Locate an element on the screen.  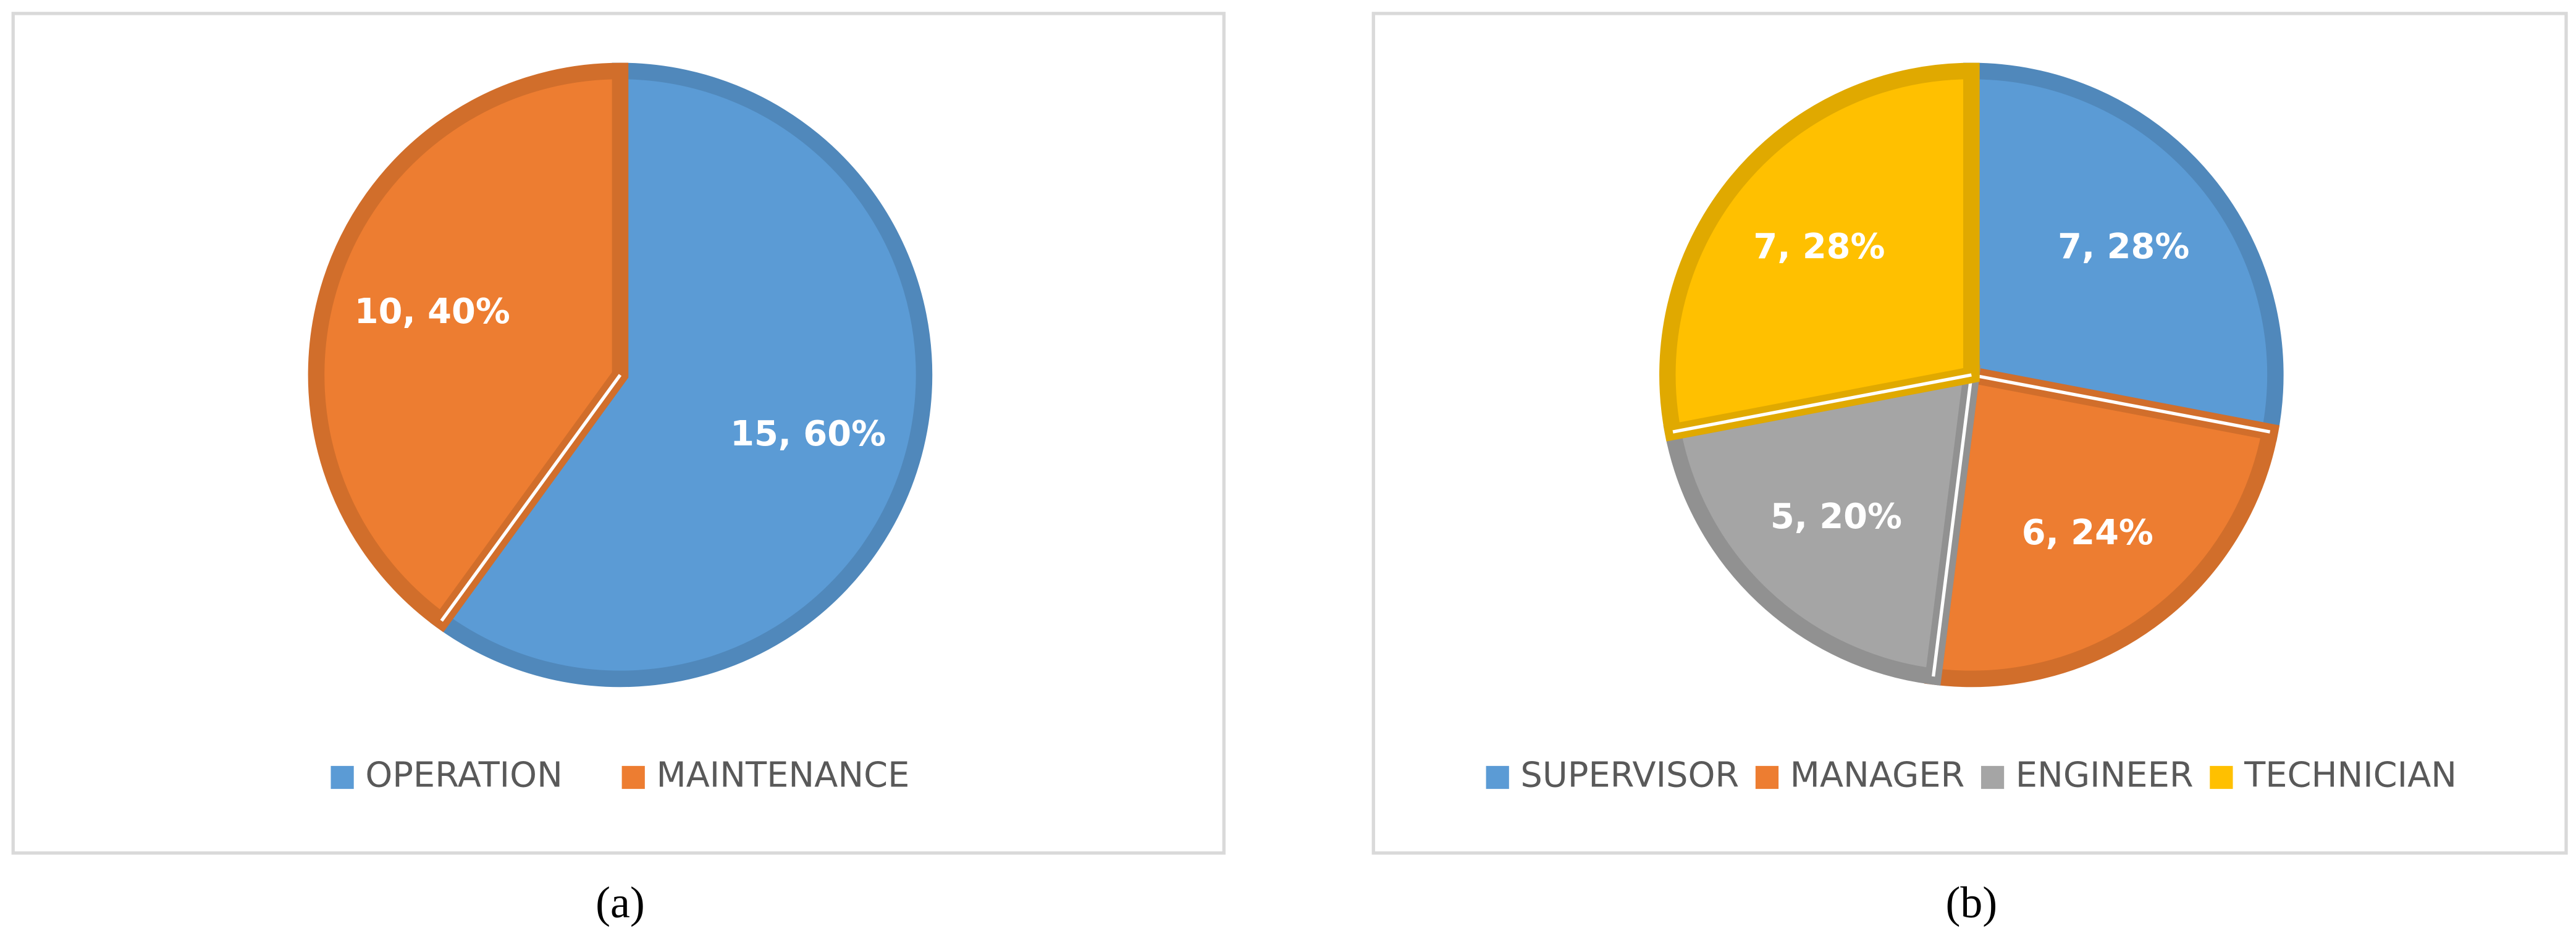
data-label: 5, 20% is located at coordinates (1836, 517).